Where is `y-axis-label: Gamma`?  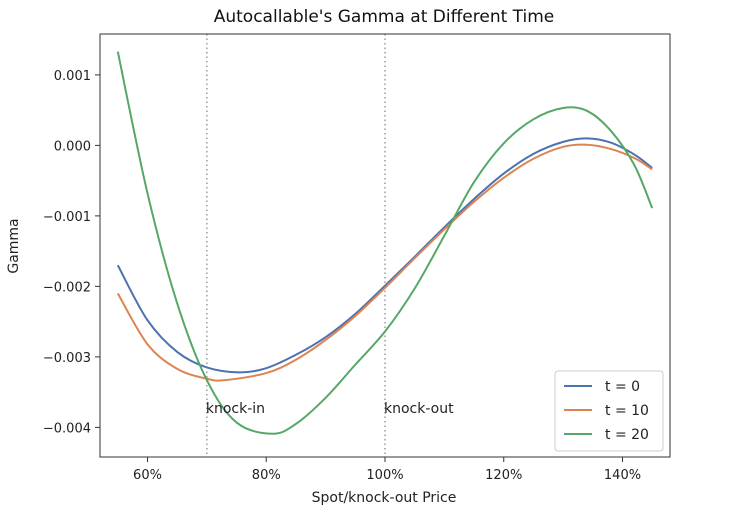
y-axis-label: Gamma is located at coordinates (14, 245).